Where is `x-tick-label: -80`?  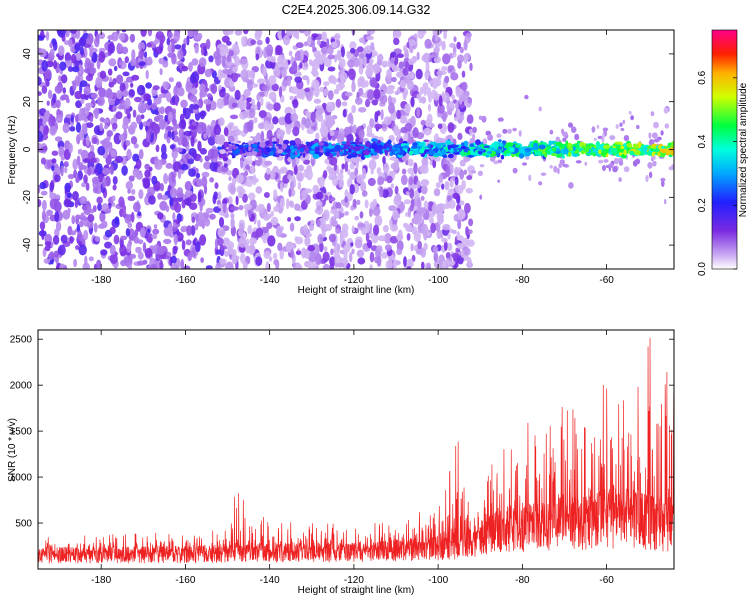 x-tick-label: -80 is located at coordinates (522, 580).